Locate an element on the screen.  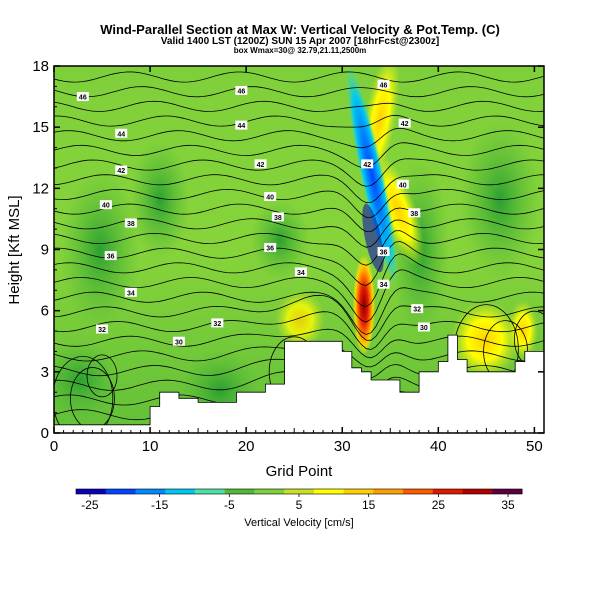
isentrope-label-text: 30 is located at coordinates (179, 342).